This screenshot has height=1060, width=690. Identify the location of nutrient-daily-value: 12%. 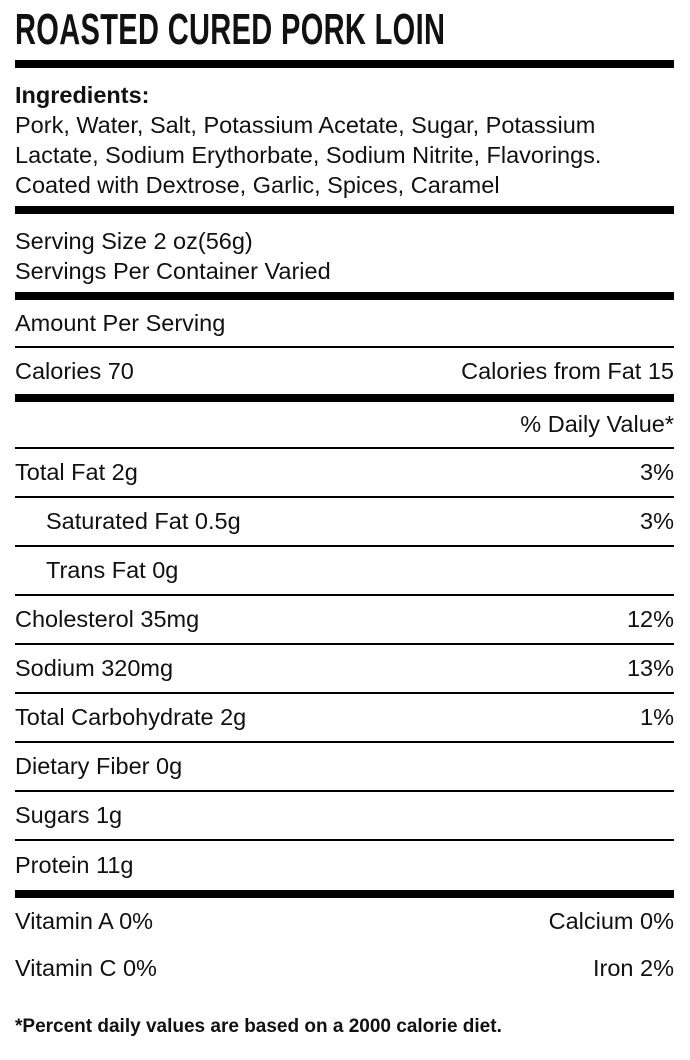
(650, 619).